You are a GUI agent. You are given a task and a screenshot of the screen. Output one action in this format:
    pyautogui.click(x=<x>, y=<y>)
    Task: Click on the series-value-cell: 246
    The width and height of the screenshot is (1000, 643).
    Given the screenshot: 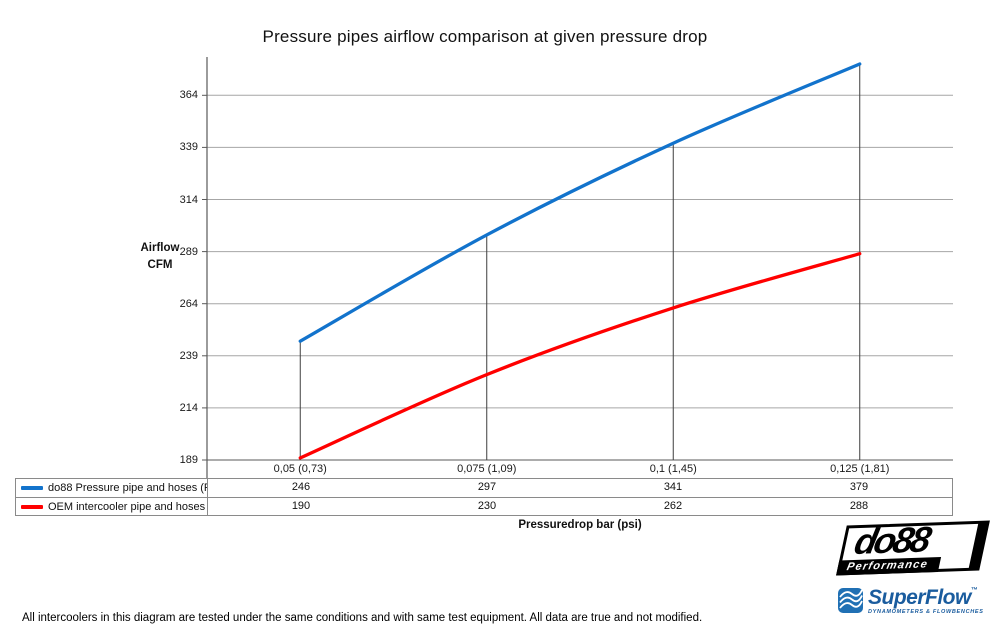 What is the action you would take?
    pyautogui.click(x=301, y=487)
    